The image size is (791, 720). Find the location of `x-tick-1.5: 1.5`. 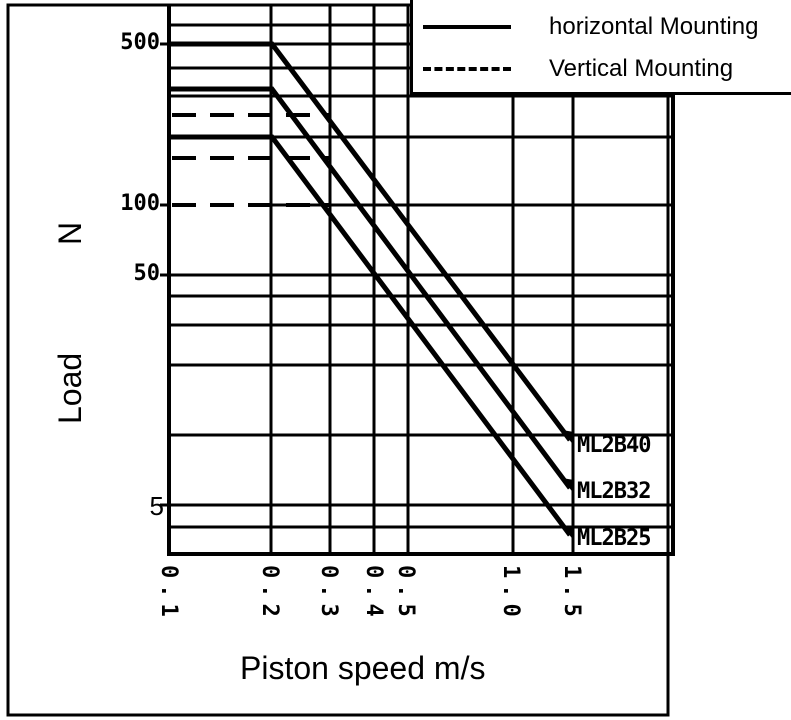

x-tick-1.5: 1.5 is located at coordinates (571, 594).